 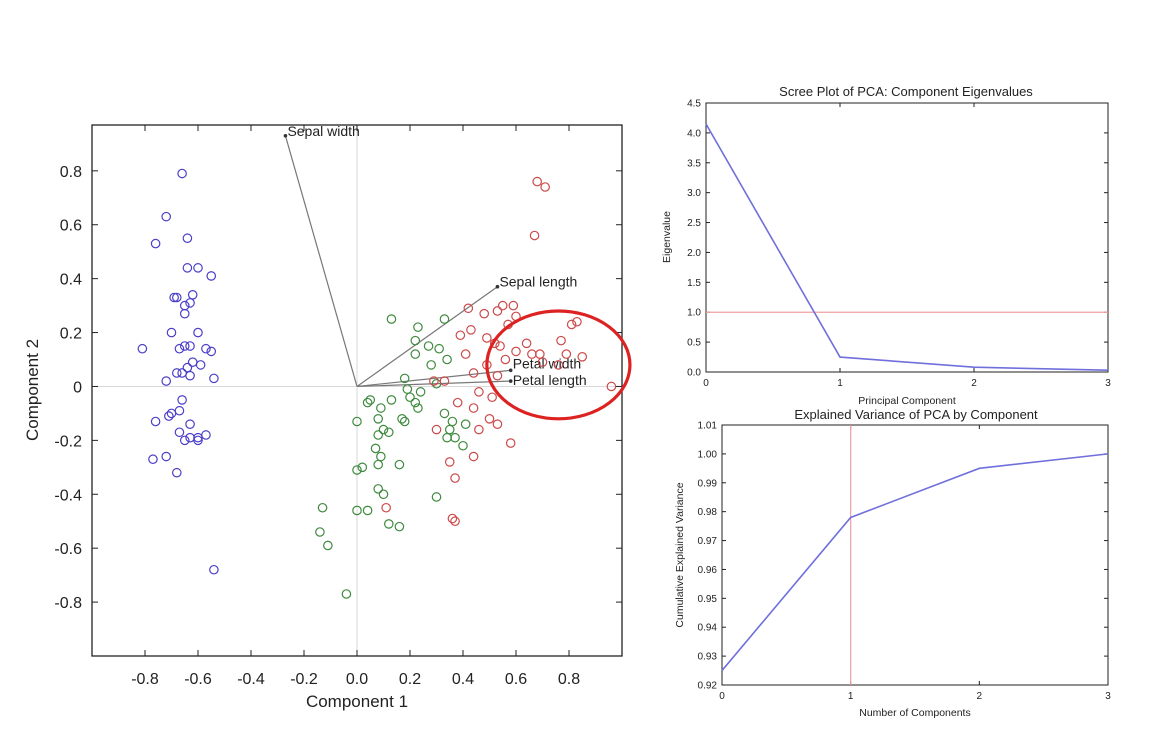 What do you see at coordinates (68, 441) in the screenshot?
I see `biplot-y-tick-label: -0.2` at bounding box center [68, 441].